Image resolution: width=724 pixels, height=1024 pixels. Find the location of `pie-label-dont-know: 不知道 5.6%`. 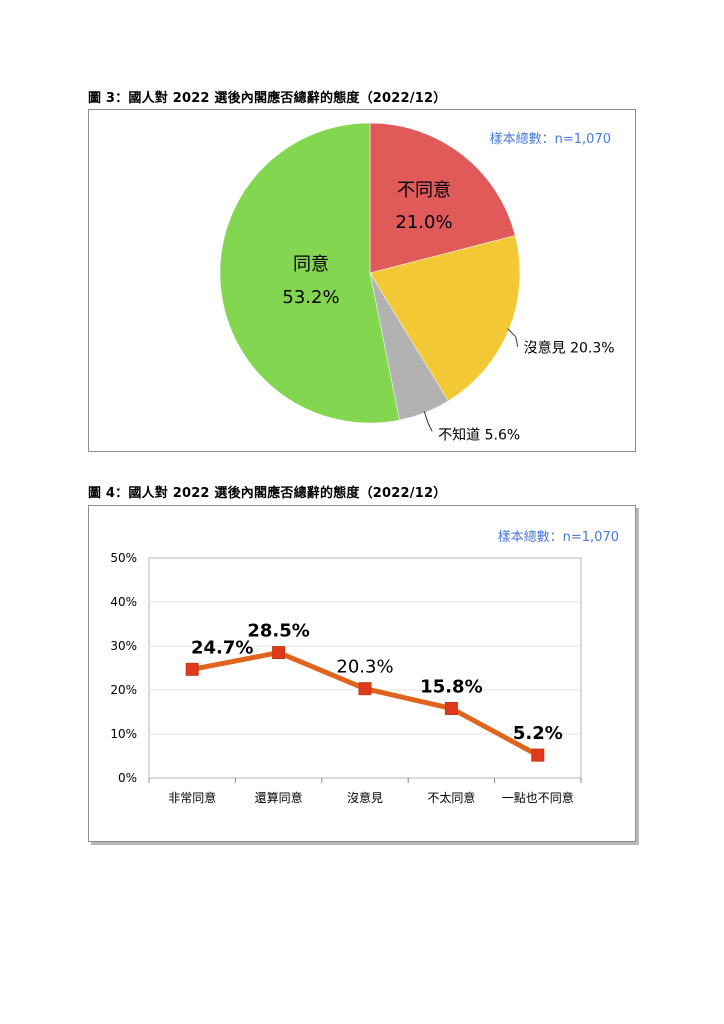

pie-label-dont-know: 不知道 5.6% is located at coordinates (479, 434).